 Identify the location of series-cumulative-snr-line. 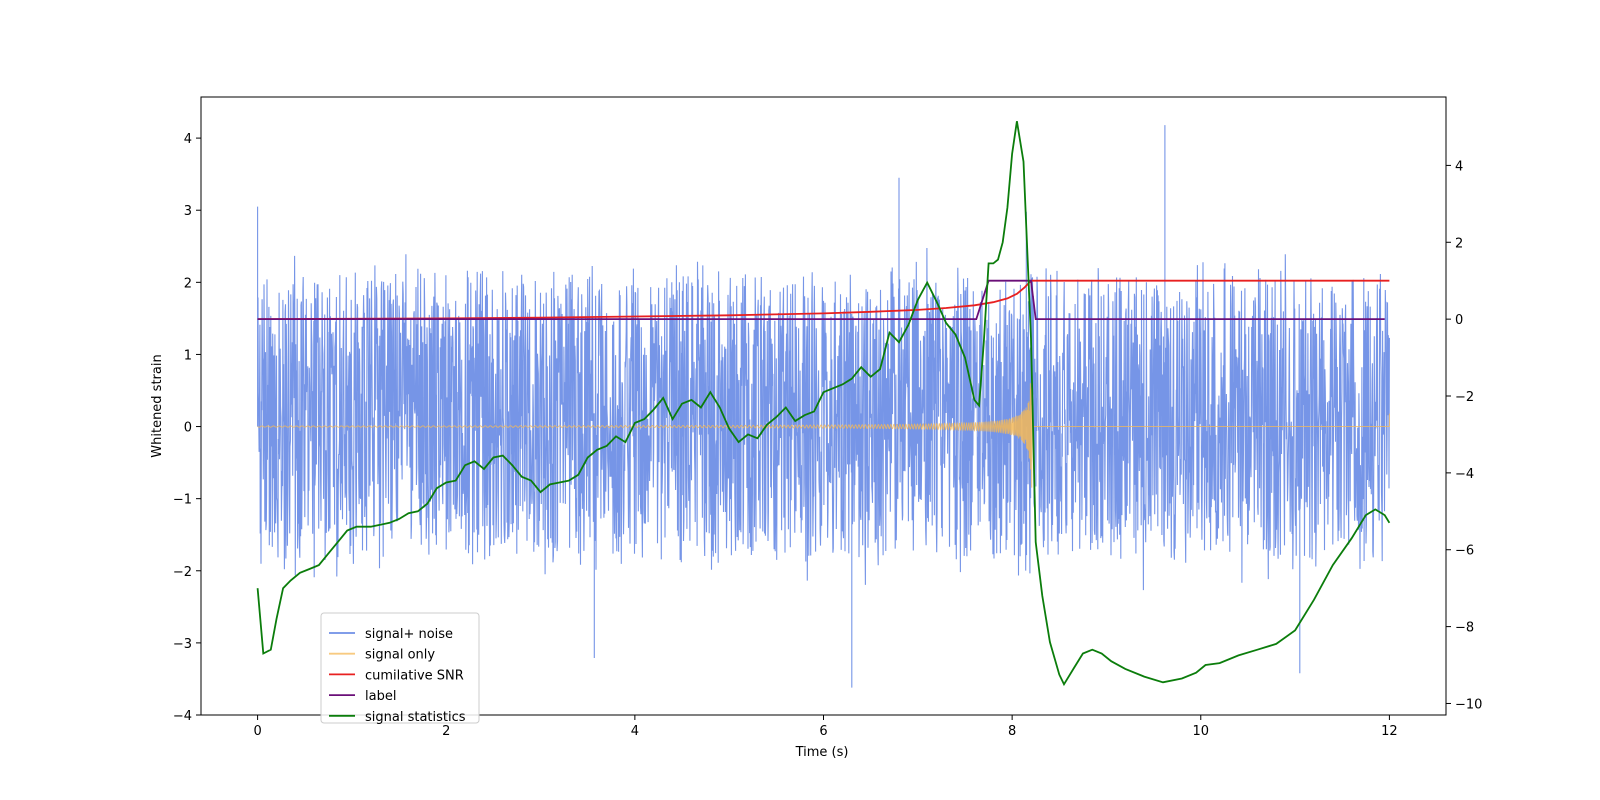
(823, 299).